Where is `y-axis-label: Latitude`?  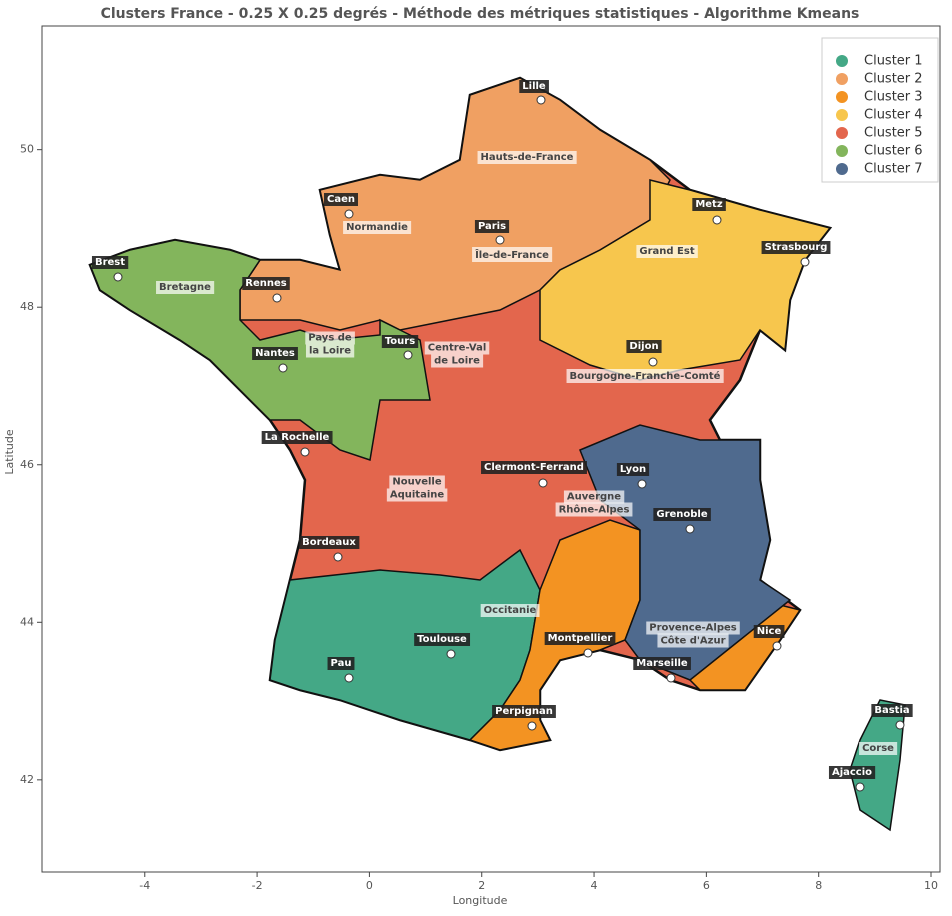
y-axis-label: Latitude is located at coordinates (9, 452).